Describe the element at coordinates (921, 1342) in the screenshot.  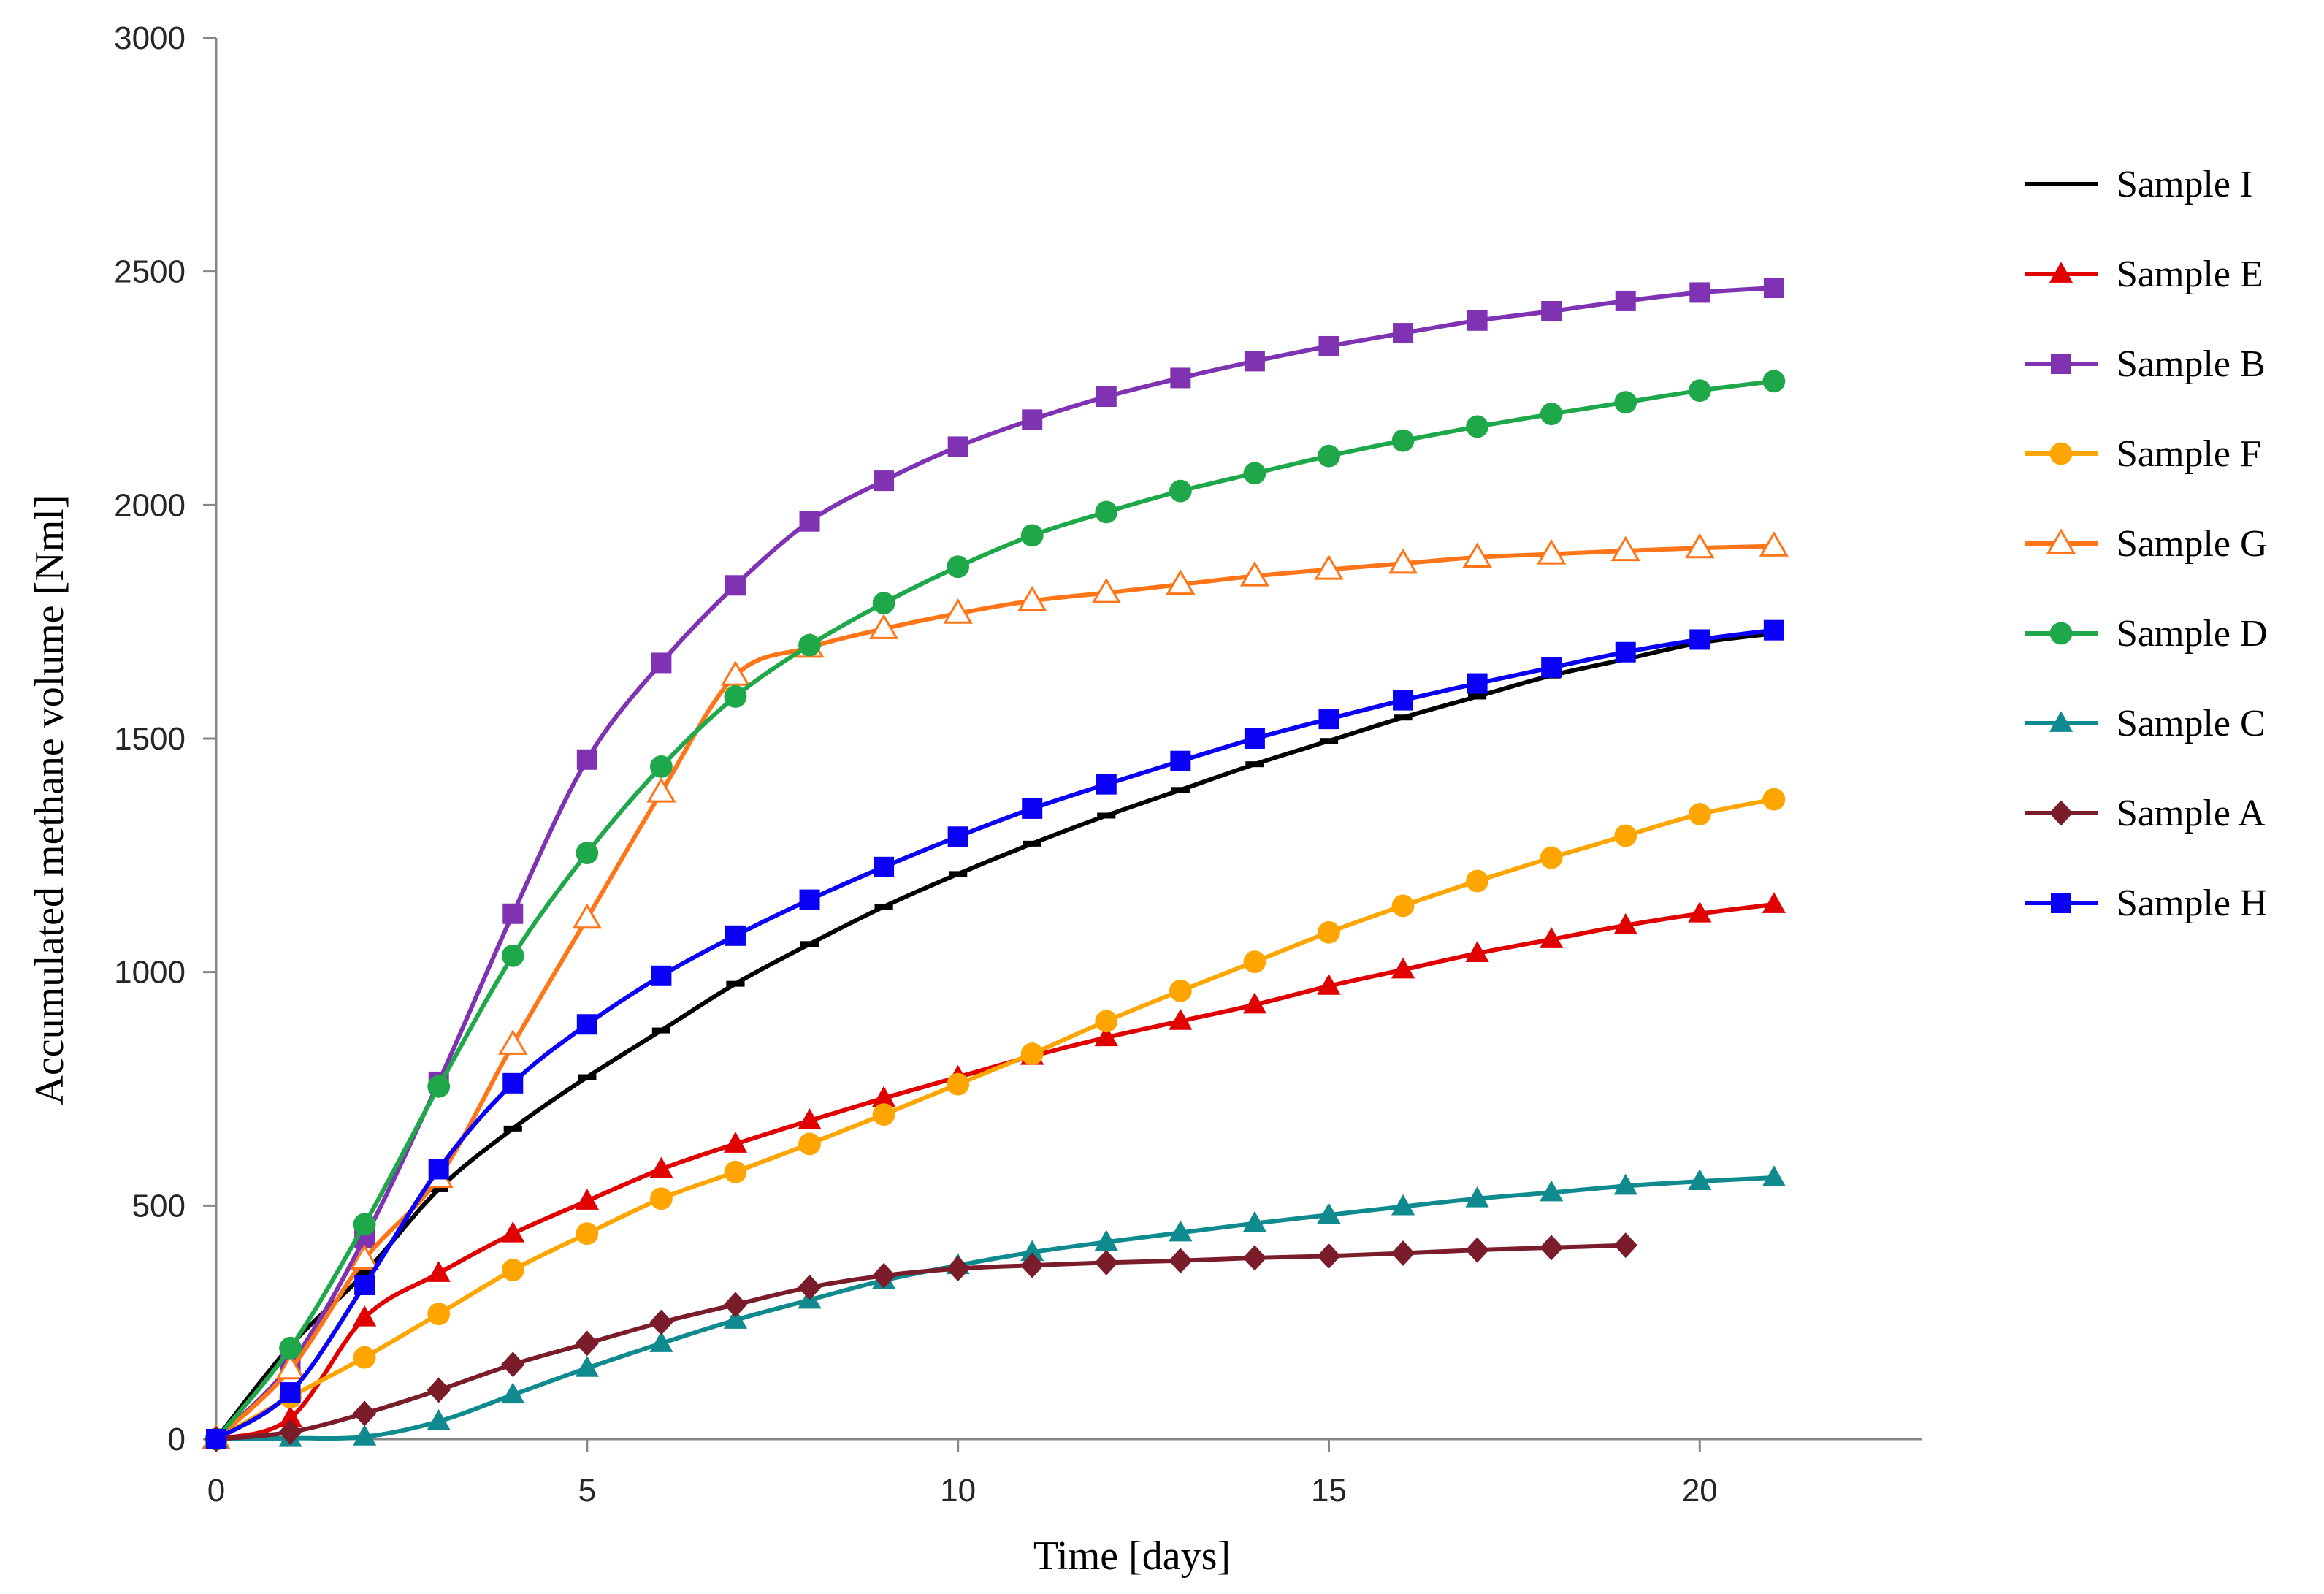
I see `series-sample-a` at that location.